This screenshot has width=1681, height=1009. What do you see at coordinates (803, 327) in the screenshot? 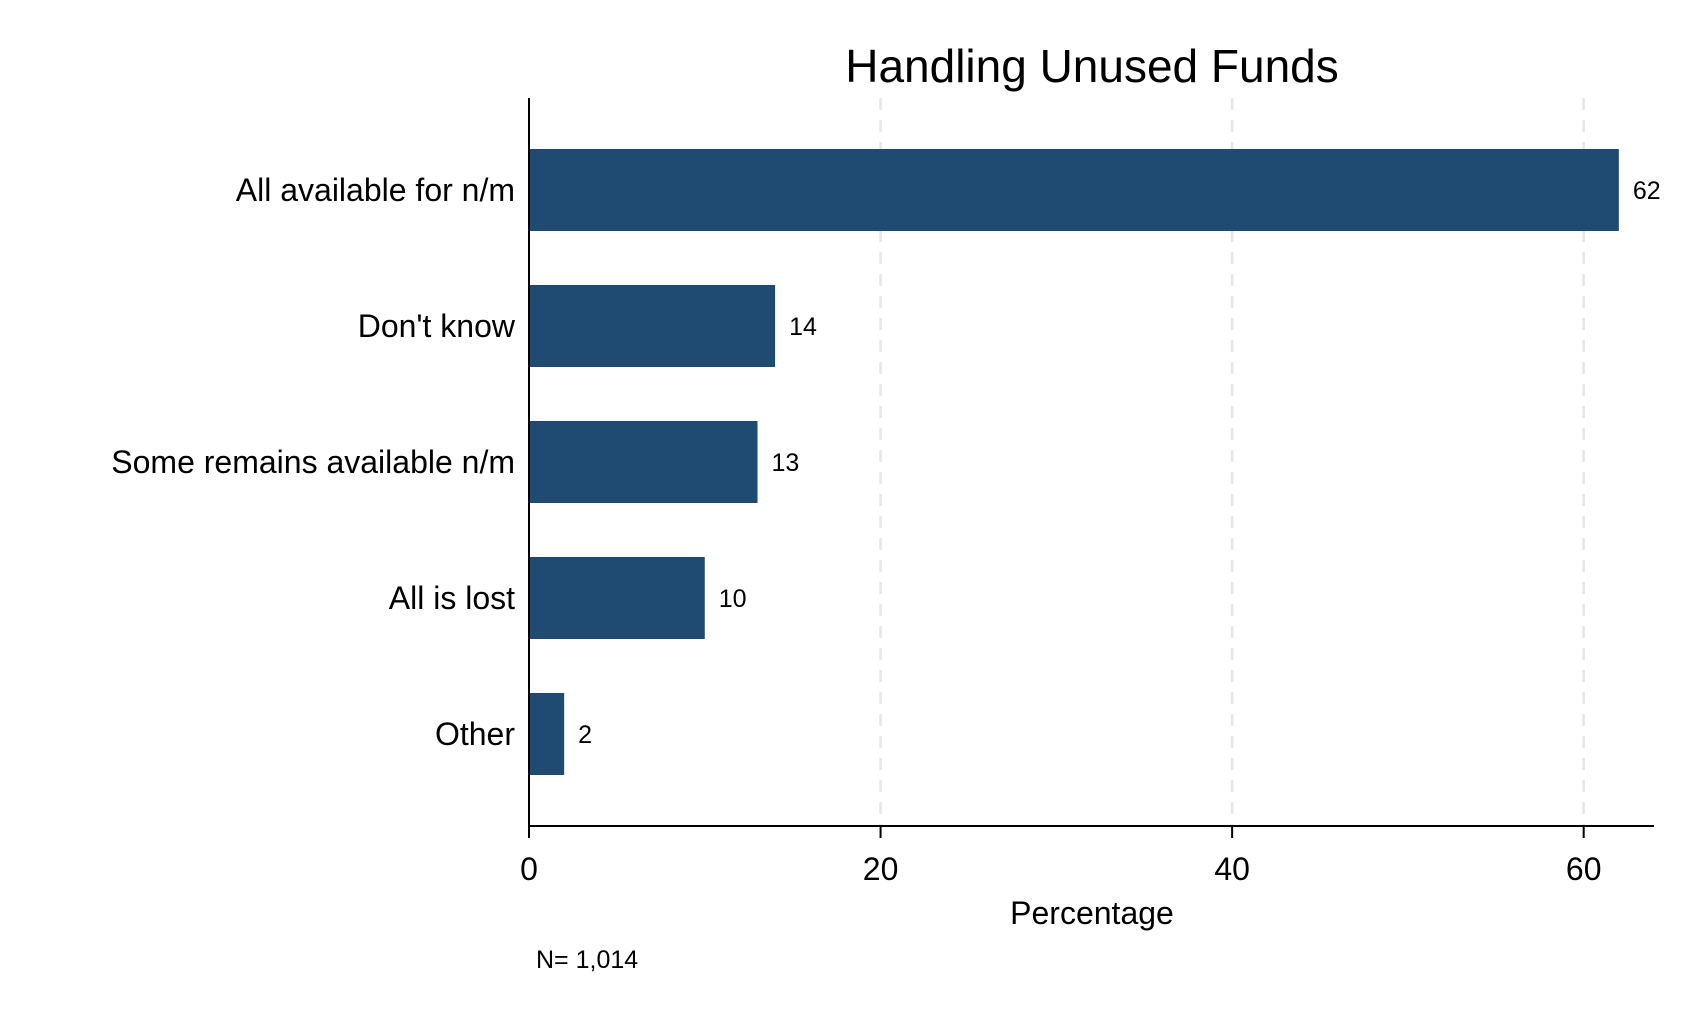
I see `value-label-1: 14` at bounding box center [803, 327].